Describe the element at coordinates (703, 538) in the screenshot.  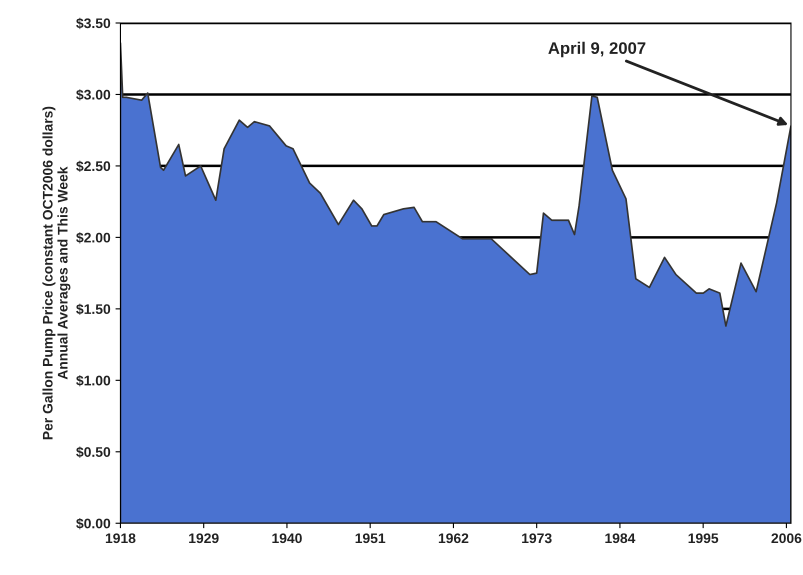
I see `x-tick-label: 1995` at that location.